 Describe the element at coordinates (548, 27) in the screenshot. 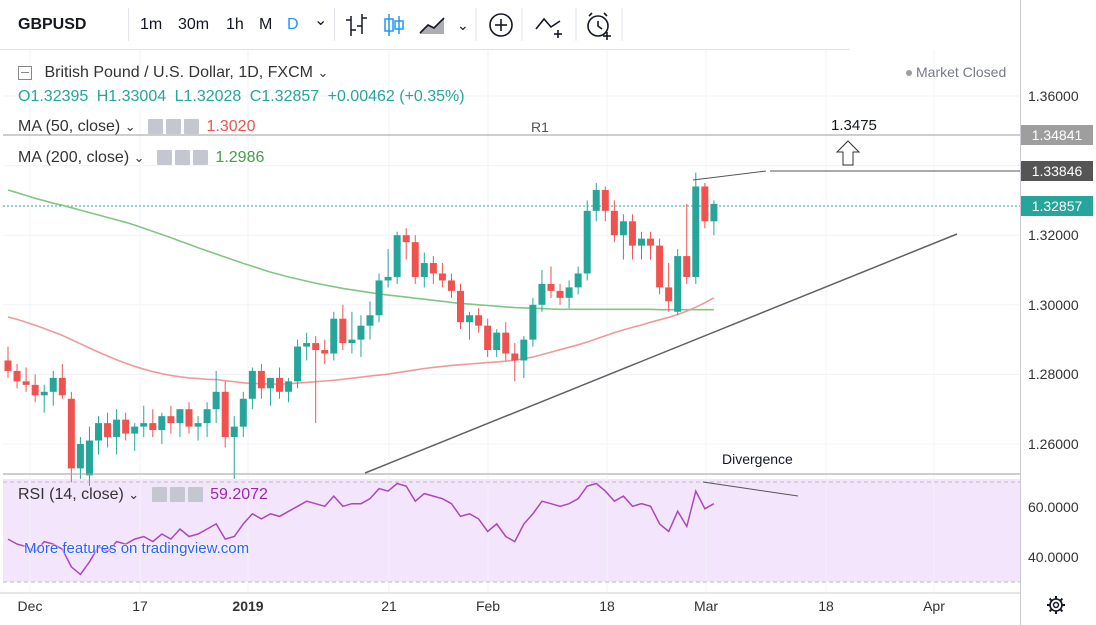

I see `compare-icon` at that location.